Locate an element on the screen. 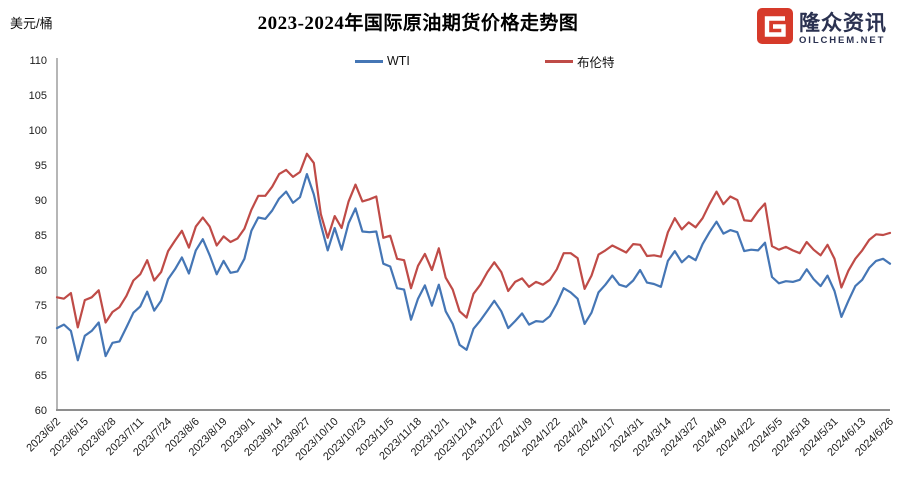 This screenshot has height=483, width=905. y-tick-label: 60 is located at coordinates (41, 411).